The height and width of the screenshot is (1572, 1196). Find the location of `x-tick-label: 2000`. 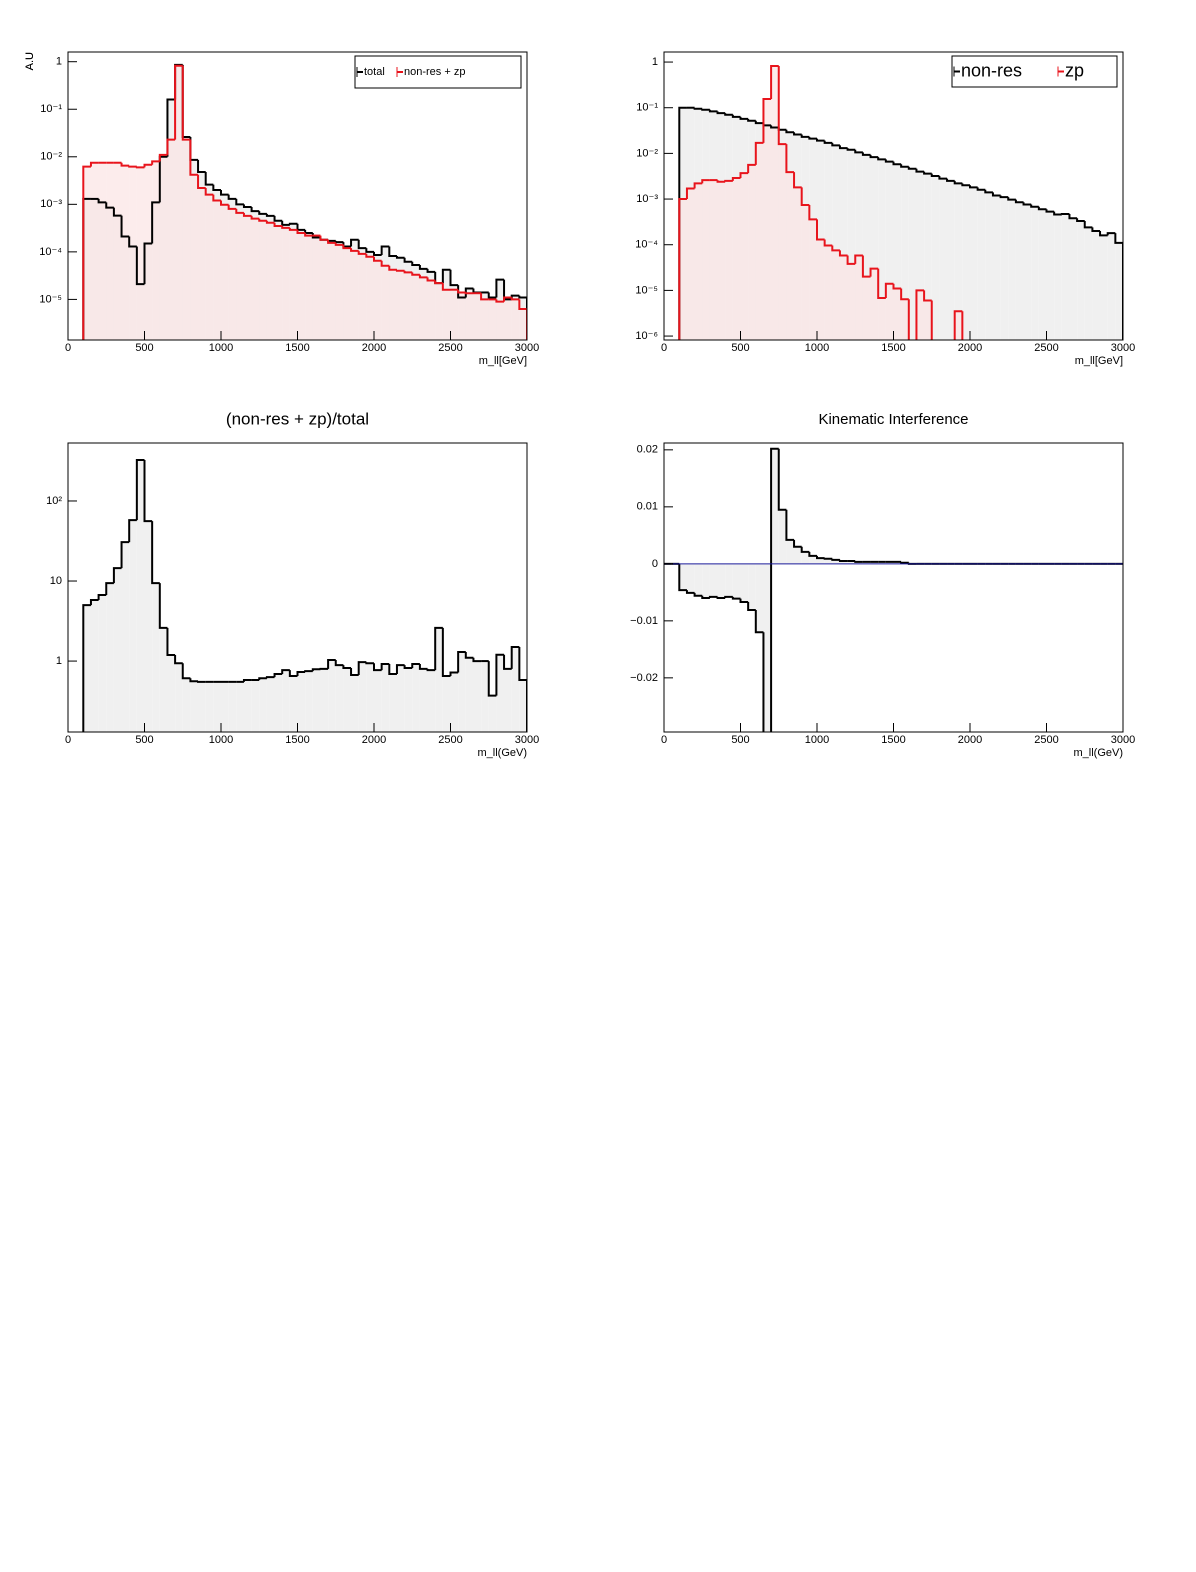

x-tick-label: 2000 is located at coordinates (374, 348).